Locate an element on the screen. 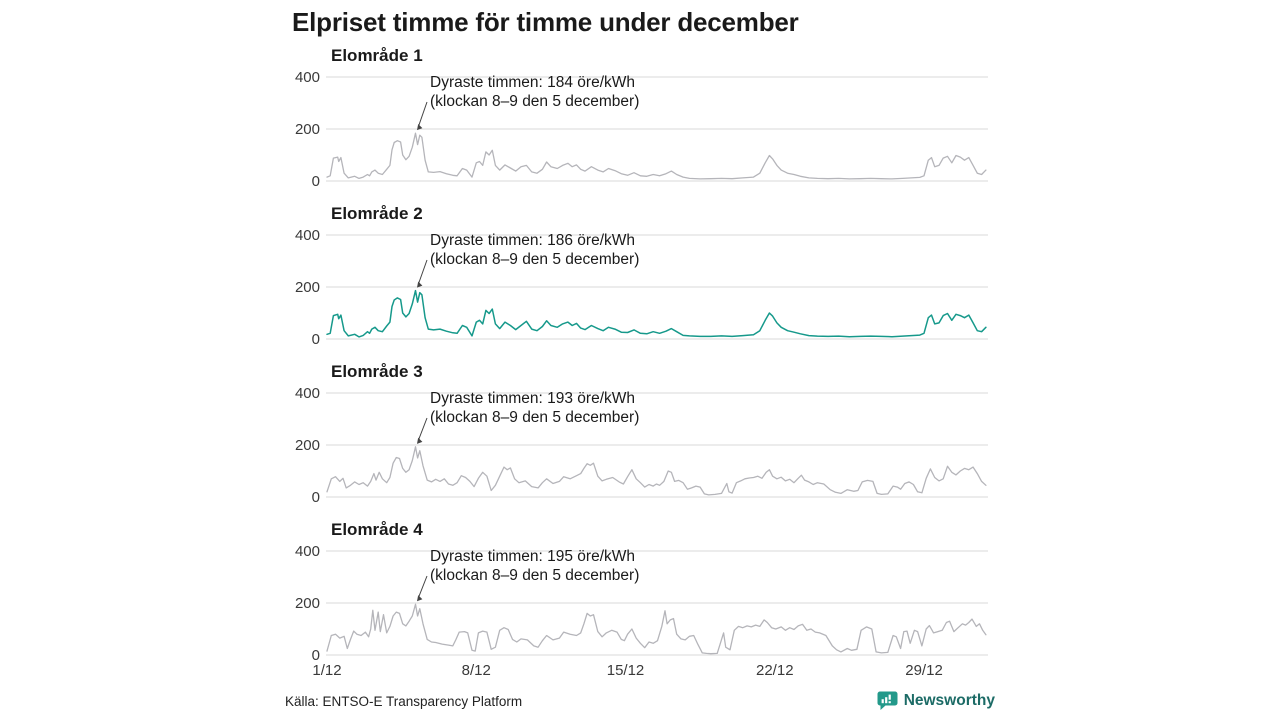  x-tick-label: 29/12 is located at coordinates (924, 669).